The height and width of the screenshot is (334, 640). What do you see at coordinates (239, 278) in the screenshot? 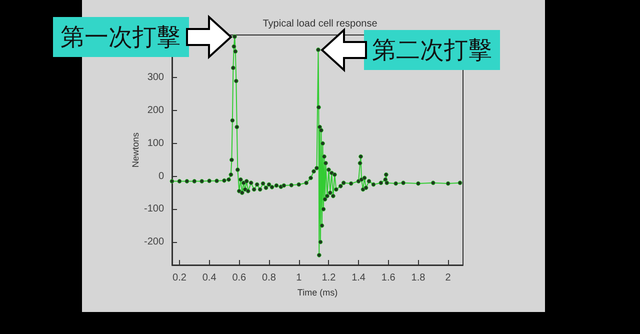
I see `x-tick-label: 0.6` at bounding box center [239, 278].